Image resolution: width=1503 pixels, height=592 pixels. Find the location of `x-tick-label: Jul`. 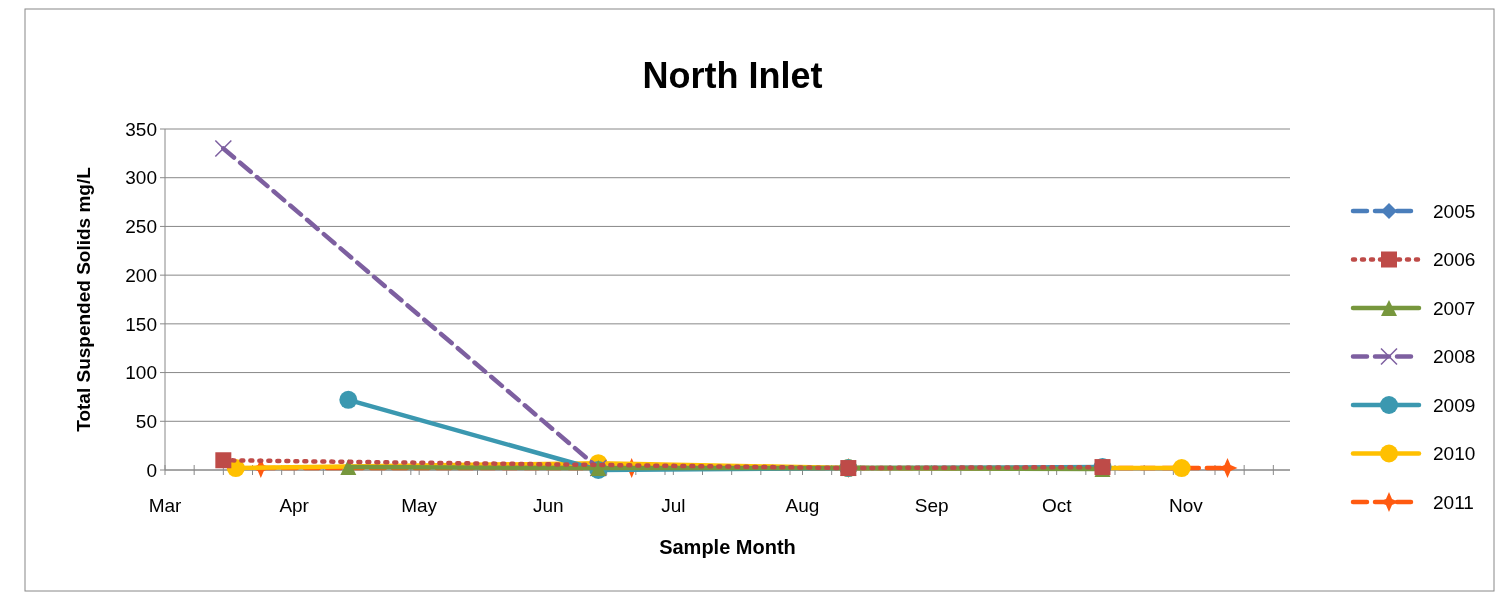

x-tick-label: Jul is located at coordinates (673, 505).